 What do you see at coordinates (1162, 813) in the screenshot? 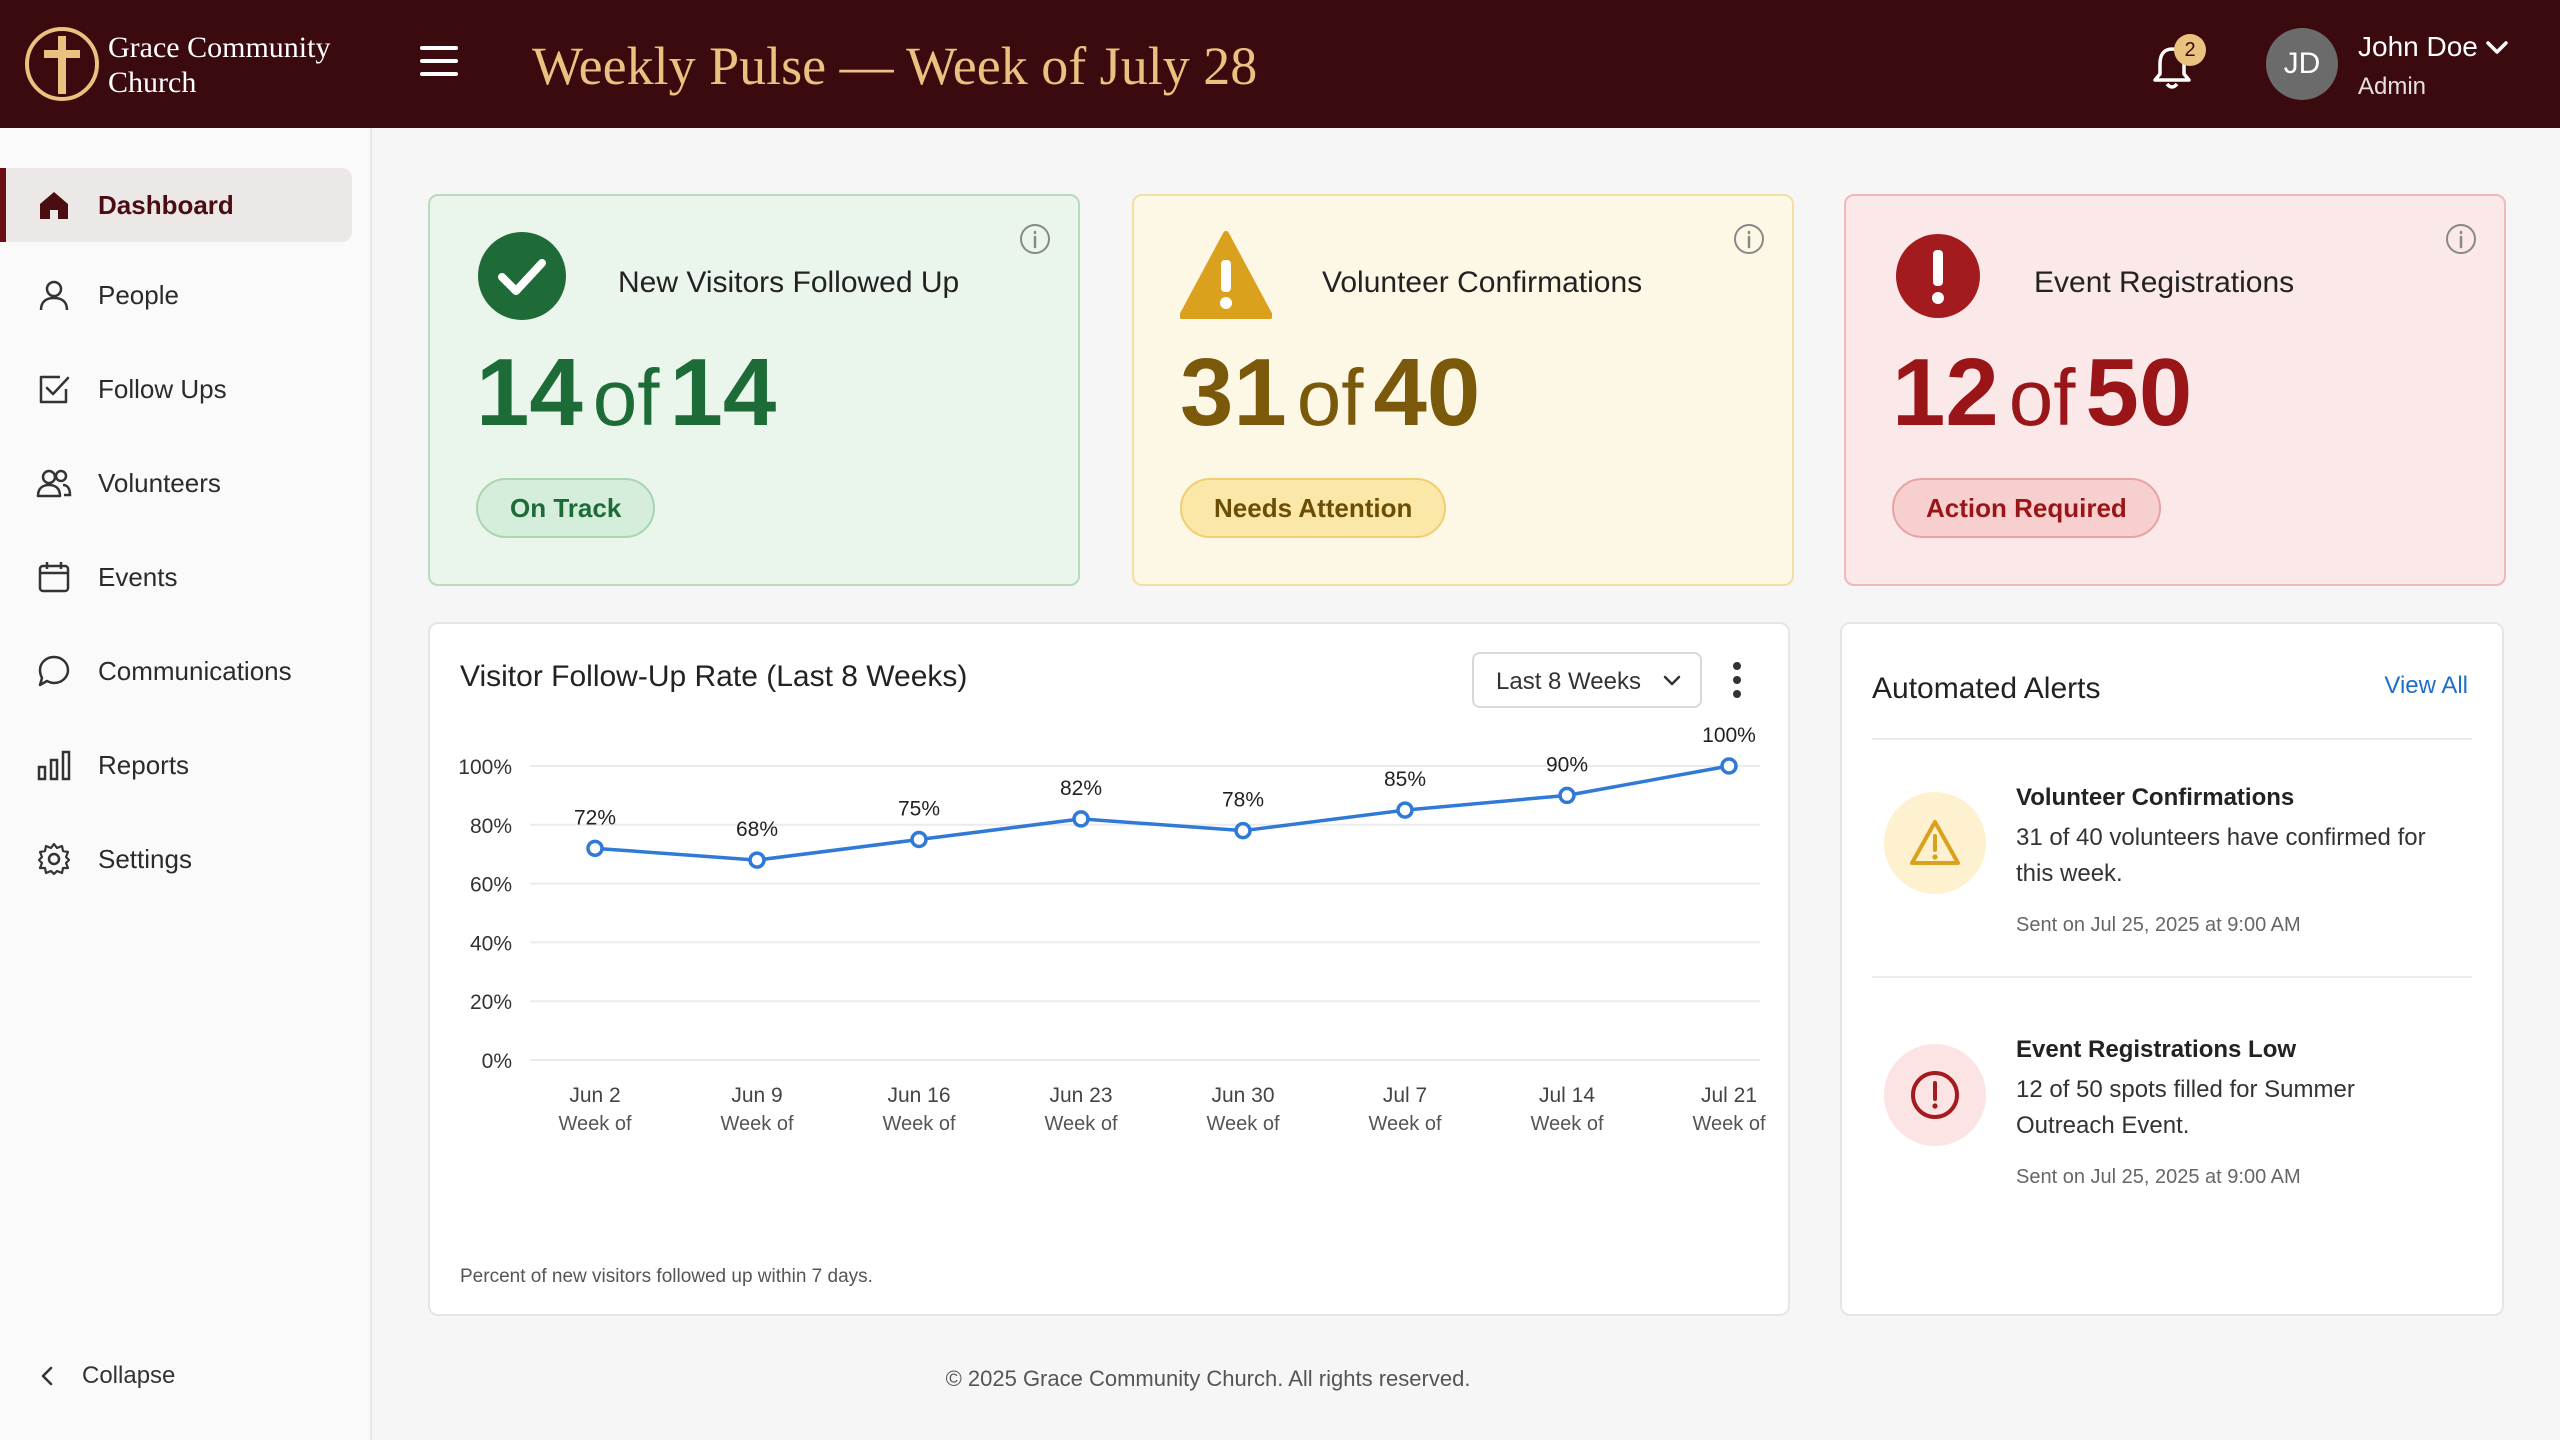
I see `series-line` at bounding box center [1162, 813].